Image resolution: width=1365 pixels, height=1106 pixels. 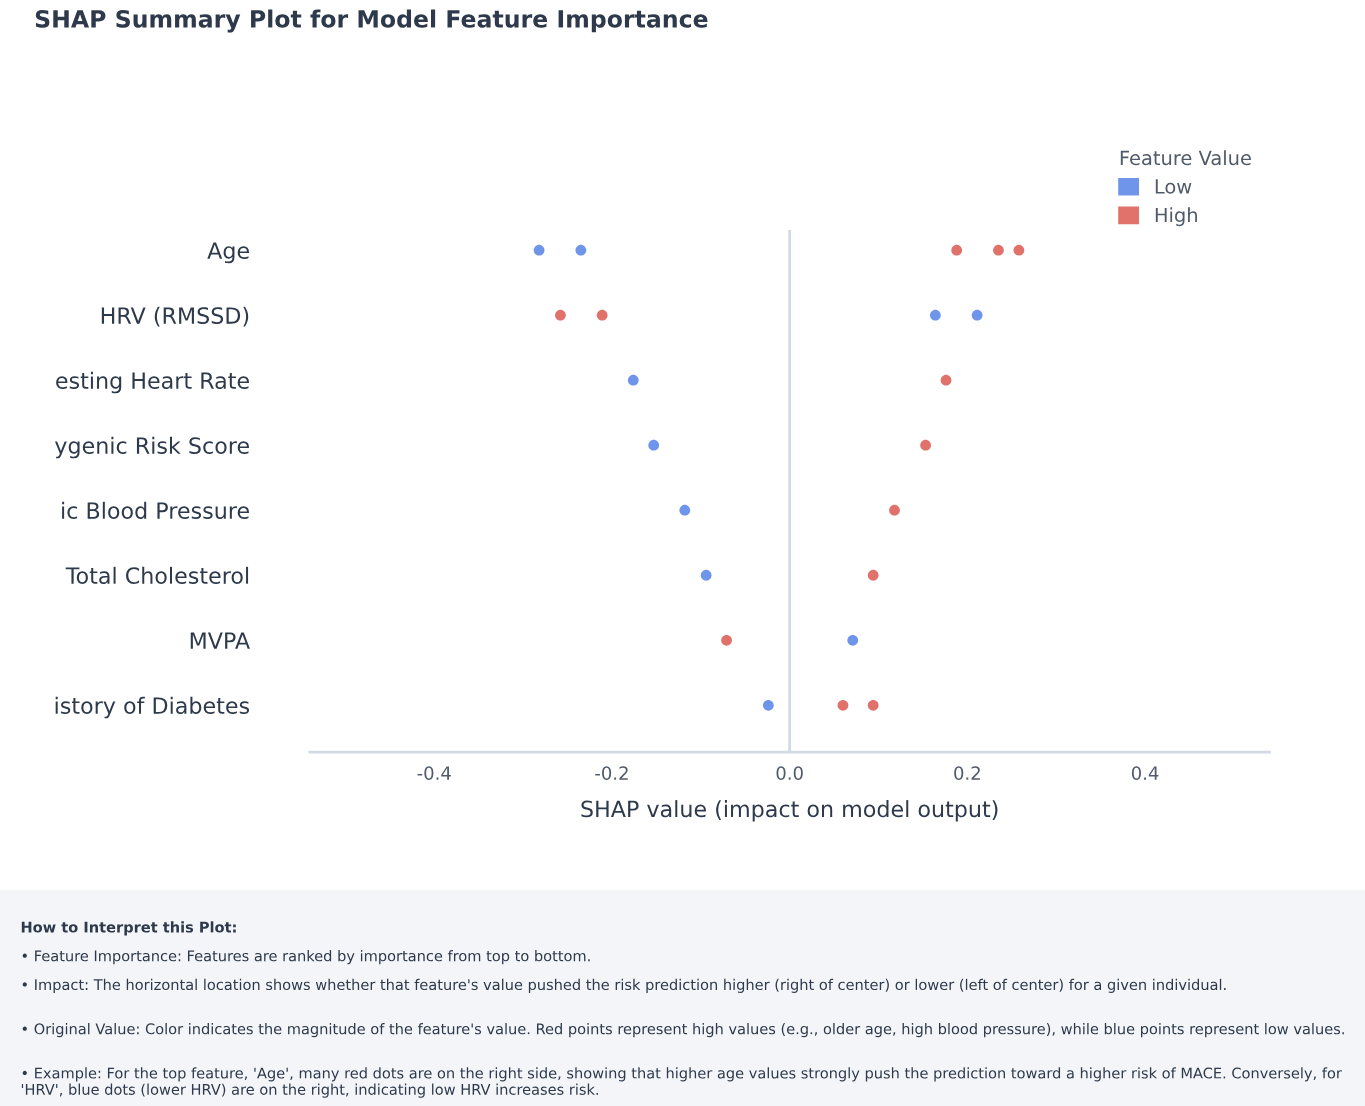 I want to click on y-tick-label: MVPA, so click(x=220, y=640).